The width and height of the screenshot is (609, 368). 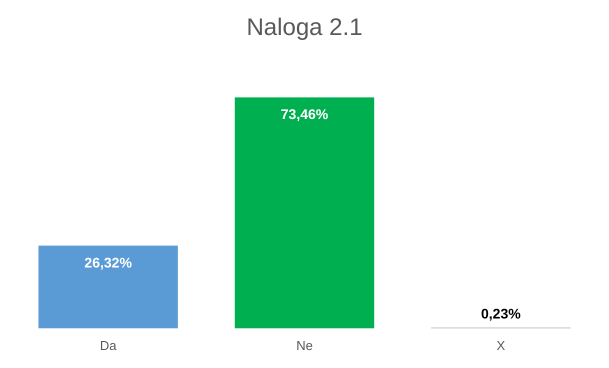 I want to click on x-tick-label: X, so click(x=501, y=345).